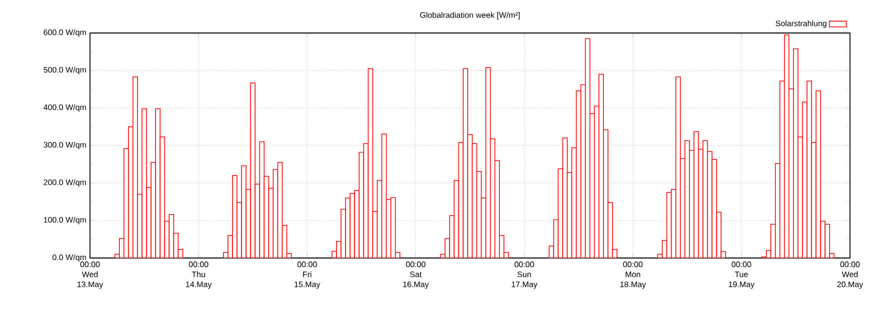  I want to click on y-tick-label: 200.0 W/qm, so click(65, 183).